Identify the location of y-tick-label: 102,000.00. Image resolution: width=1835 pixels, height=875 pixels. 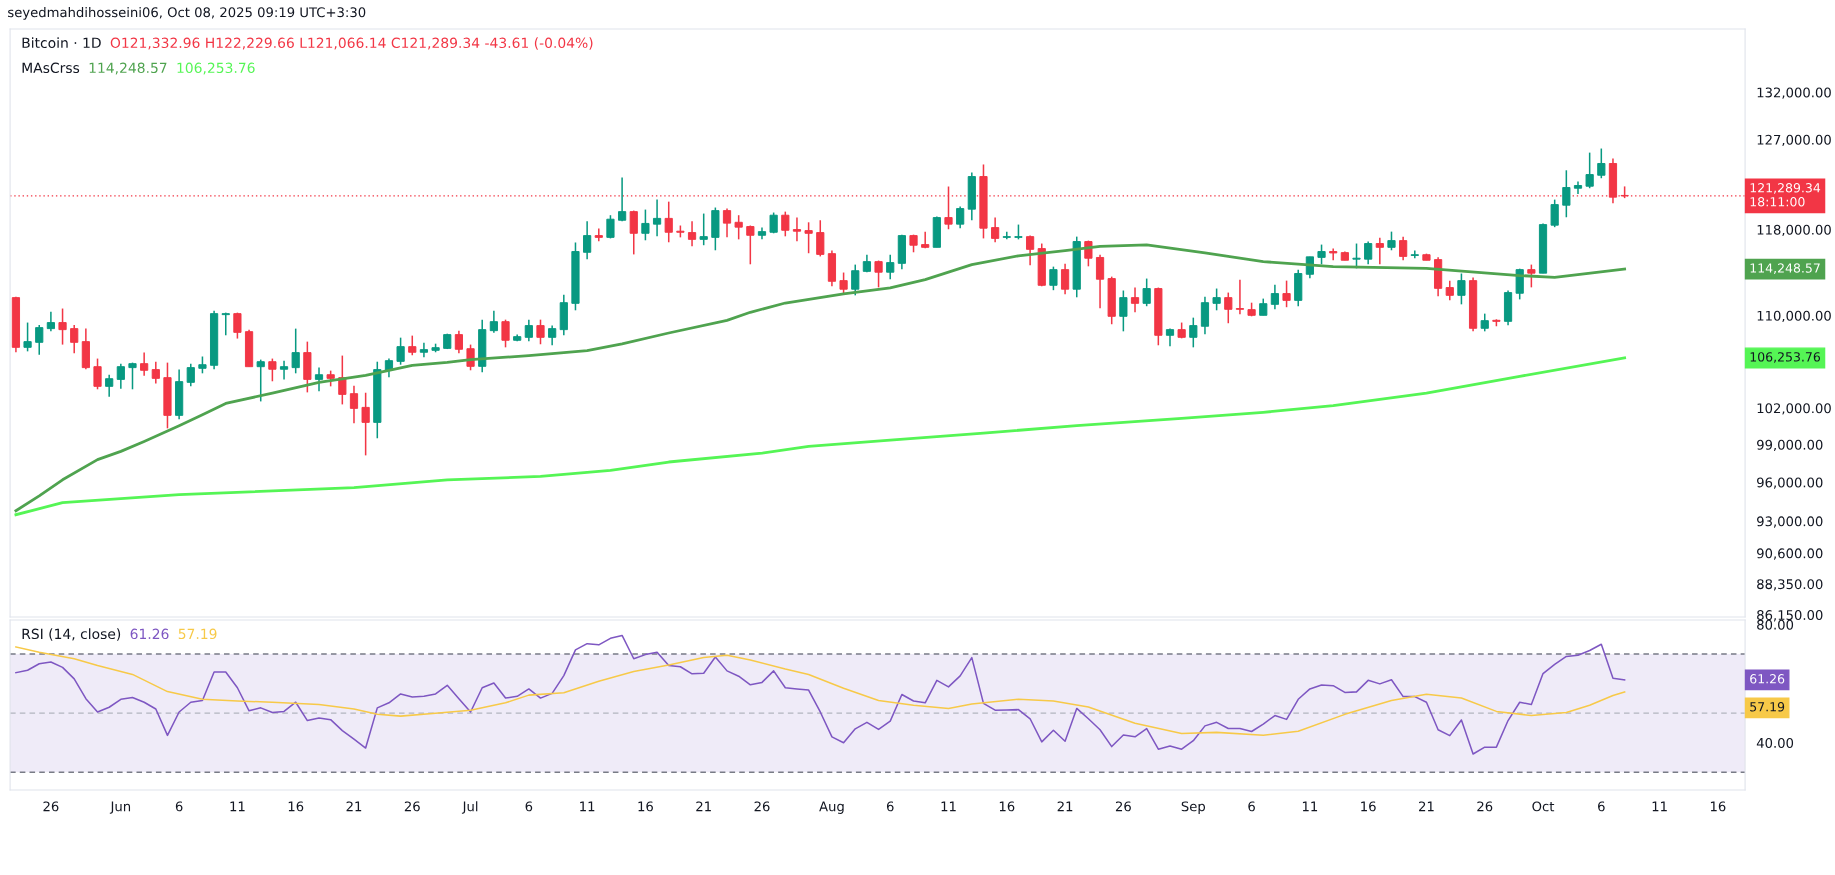
(1794, 409).